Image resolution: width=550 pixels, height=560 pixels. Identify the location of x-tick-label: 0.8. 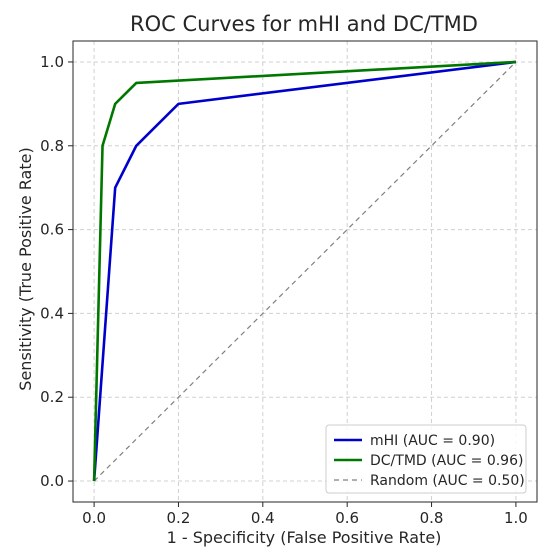
(432, 518).